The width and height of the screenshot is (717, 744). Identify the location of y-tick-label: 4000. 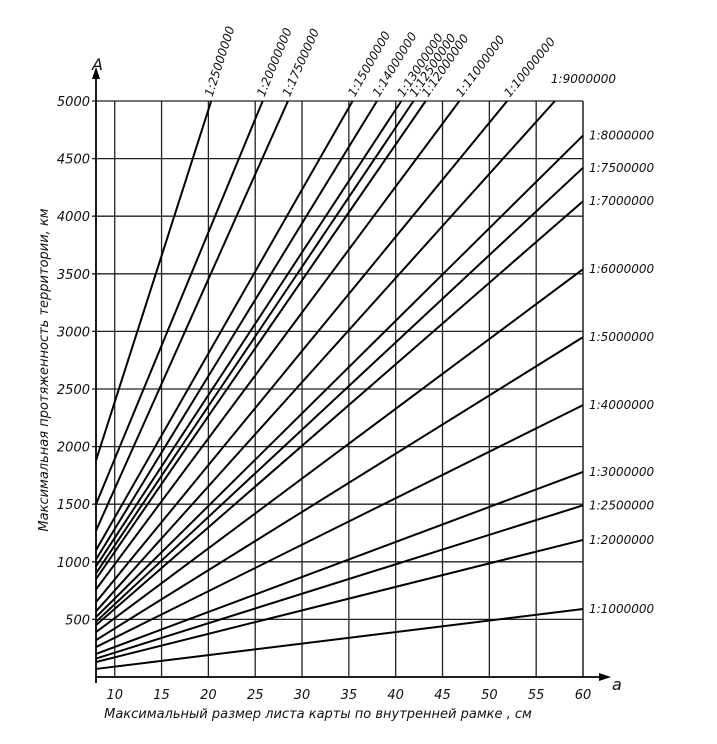
(73, 217).